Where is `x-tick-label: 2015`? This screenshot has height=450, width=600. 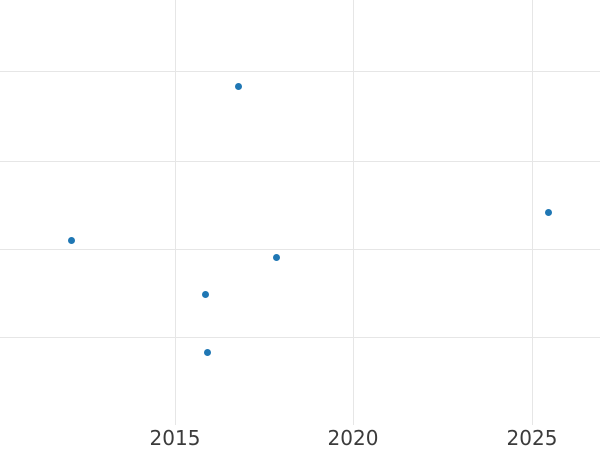 x-tick-label: 2015 is located at coordinates (175, 438).